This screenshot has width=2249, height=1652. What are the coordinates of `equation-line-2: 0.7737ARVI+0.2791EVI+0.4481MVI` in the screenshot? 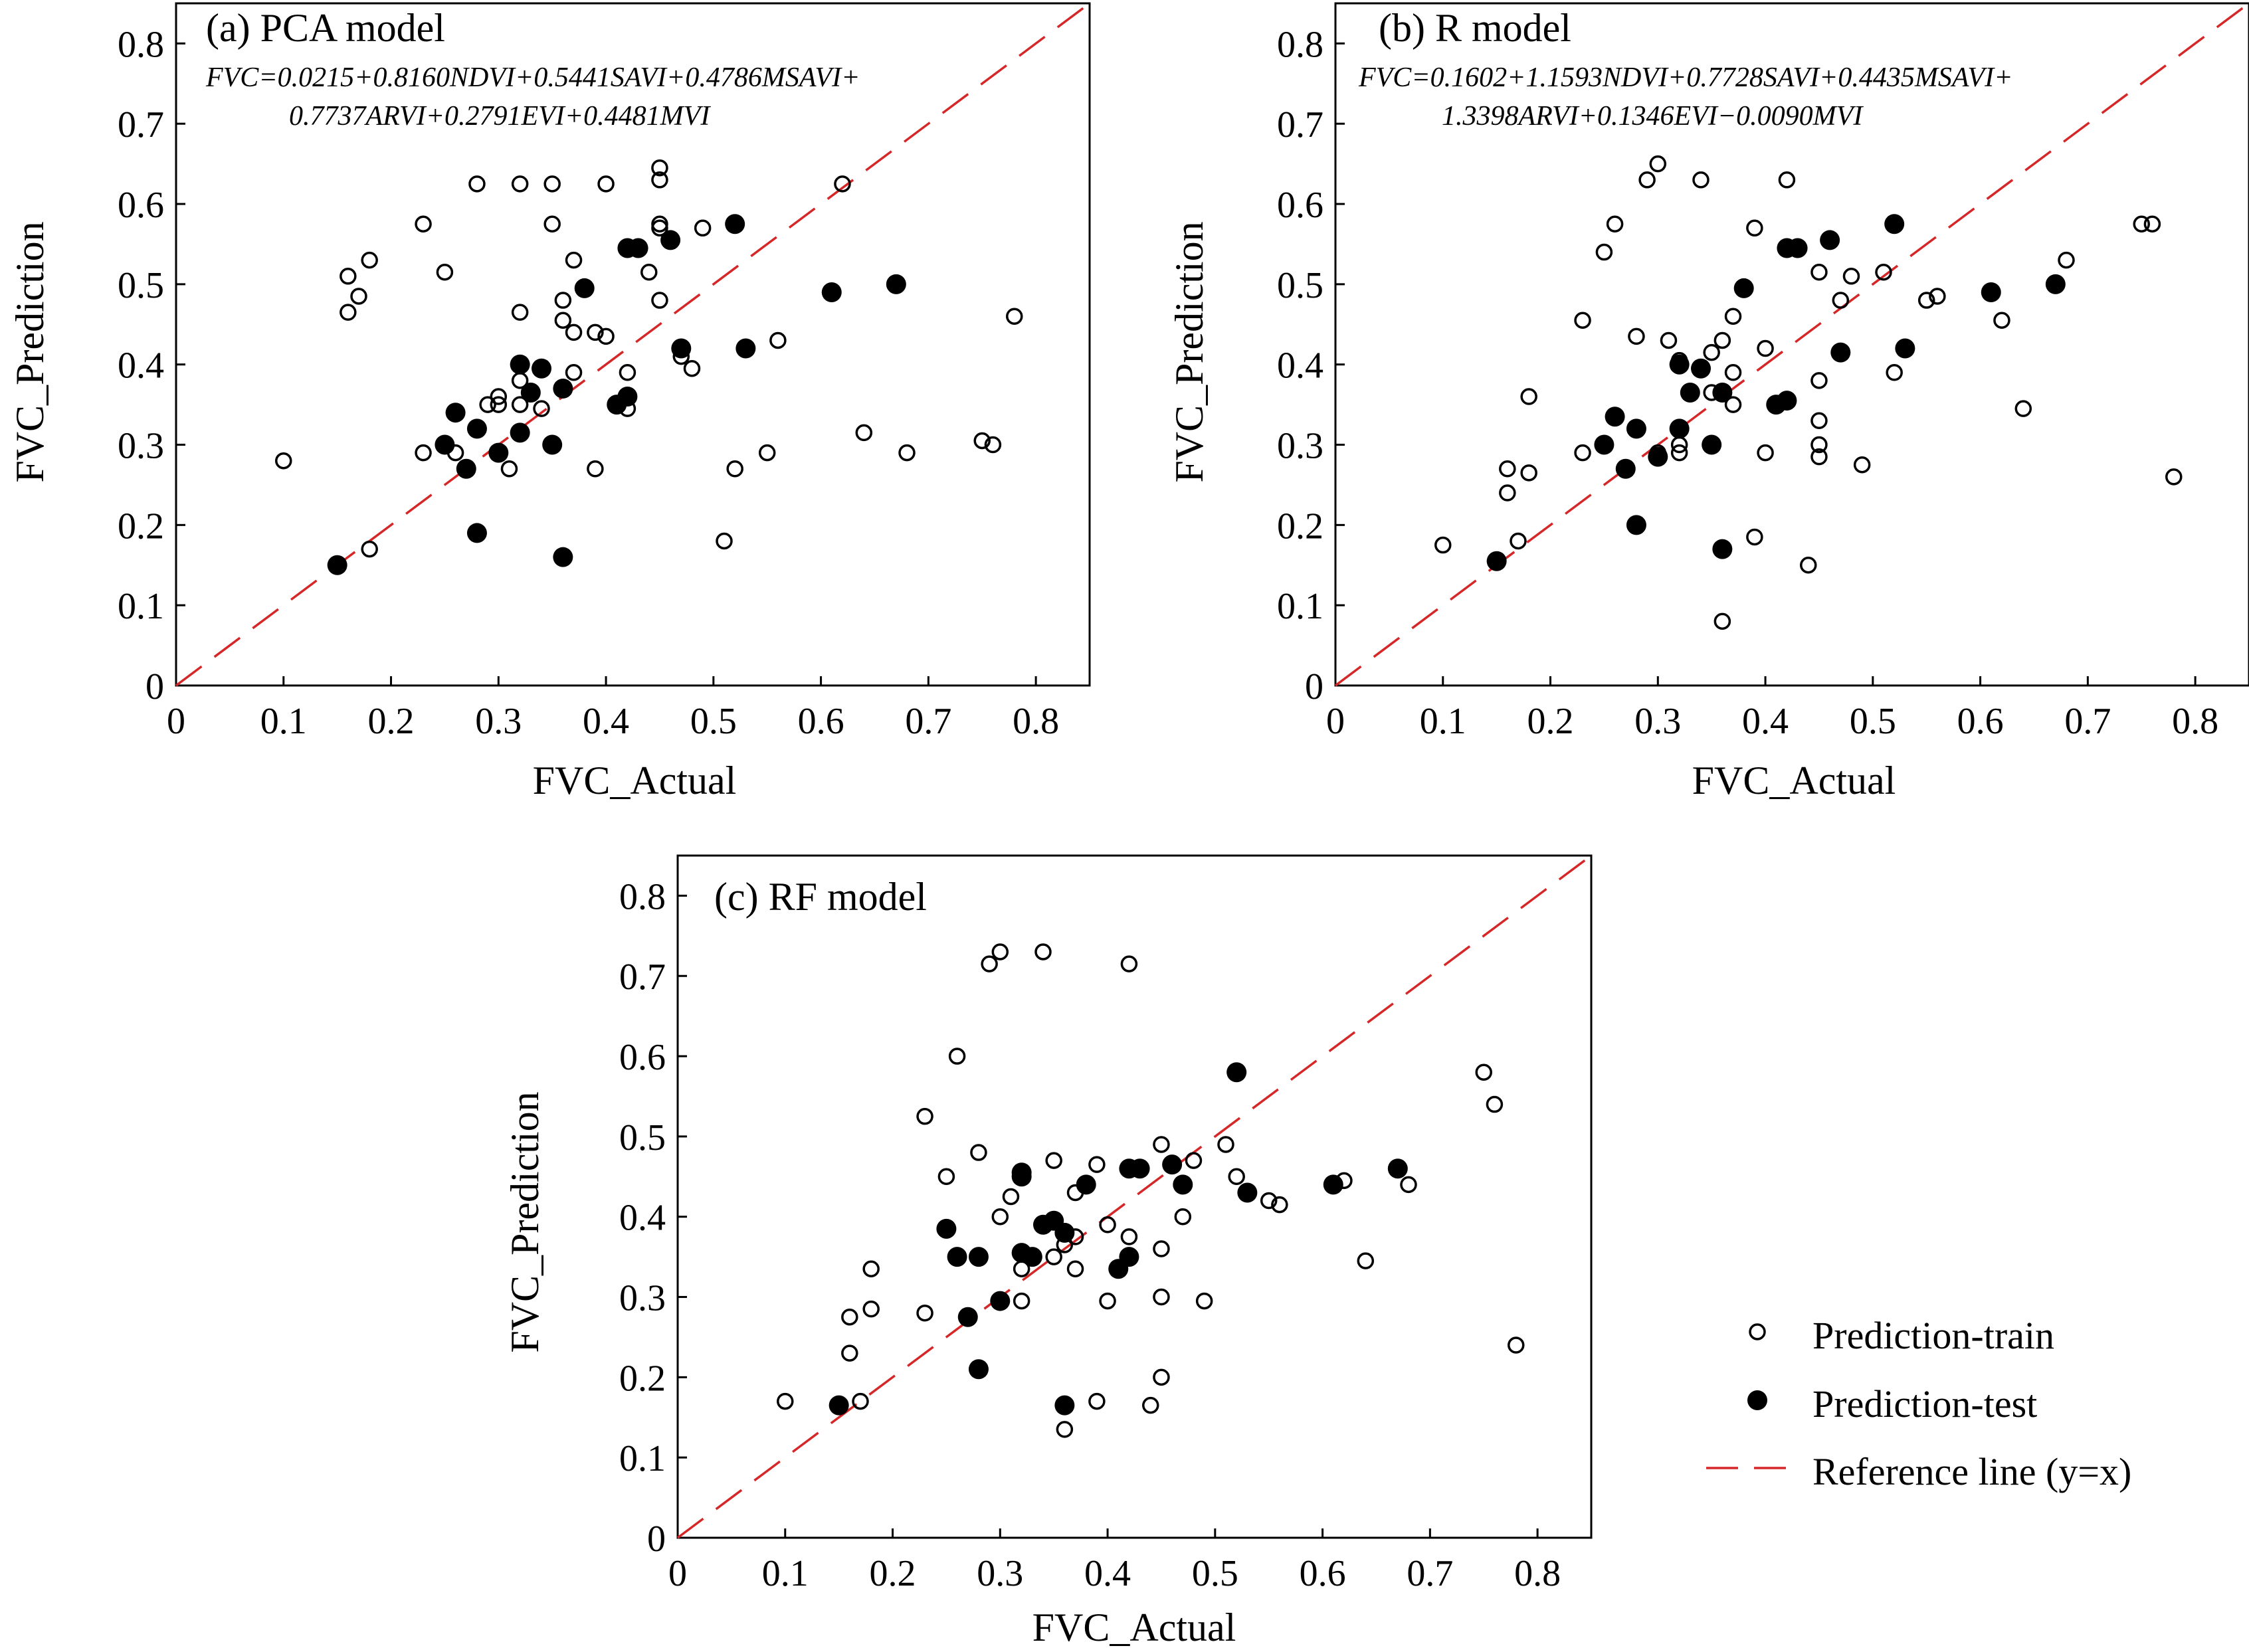 It's located at (500, 116).